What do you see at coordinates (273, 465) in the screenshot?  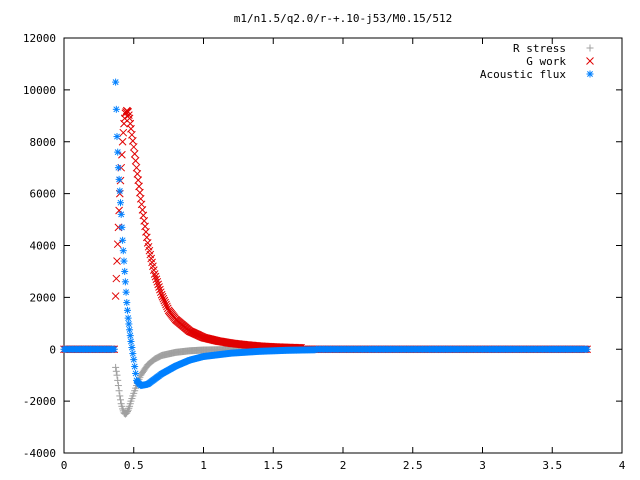 I see `x-tick-label: 1.5` at bounding box center [273, 465].